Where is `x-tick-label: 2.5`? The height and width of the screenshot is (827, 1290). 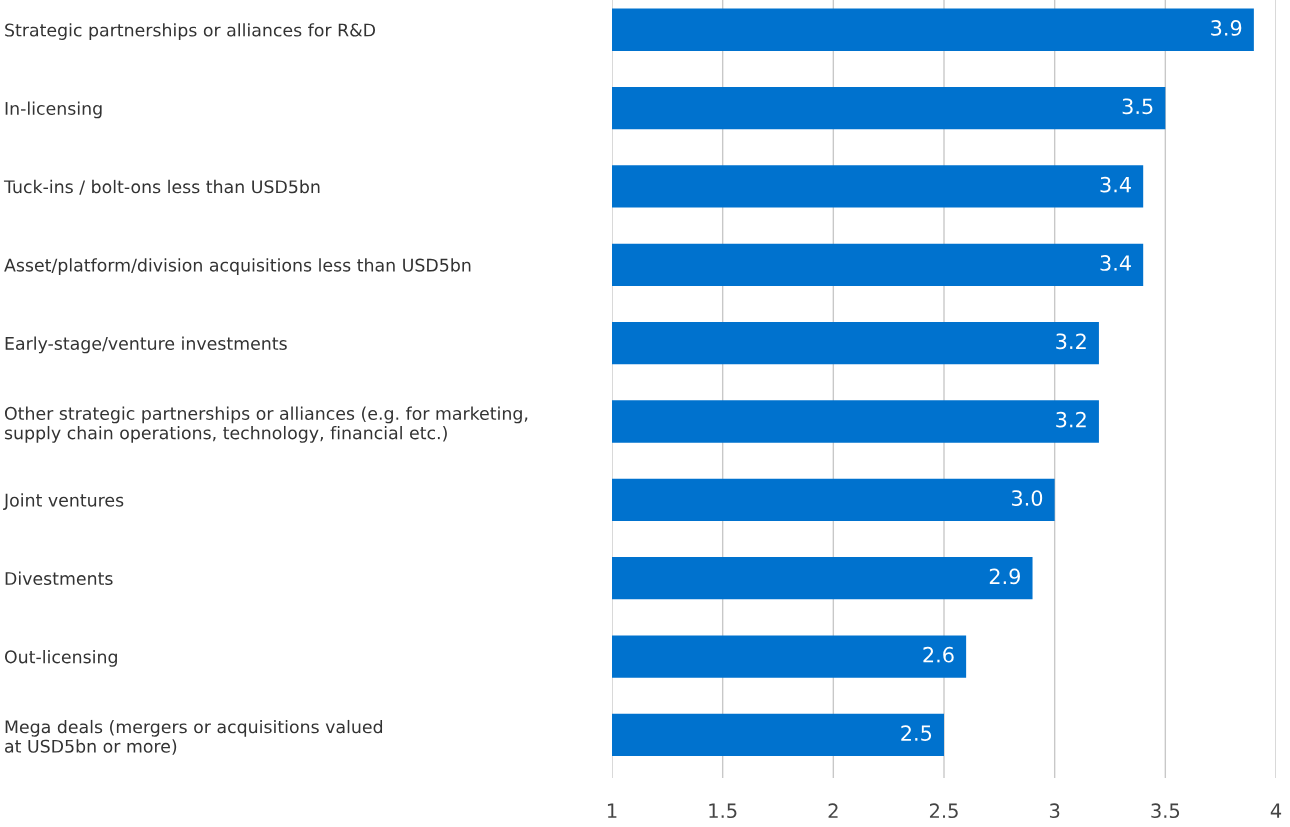 x-tick-label: 2.5 is located at coordinates (943, 811).